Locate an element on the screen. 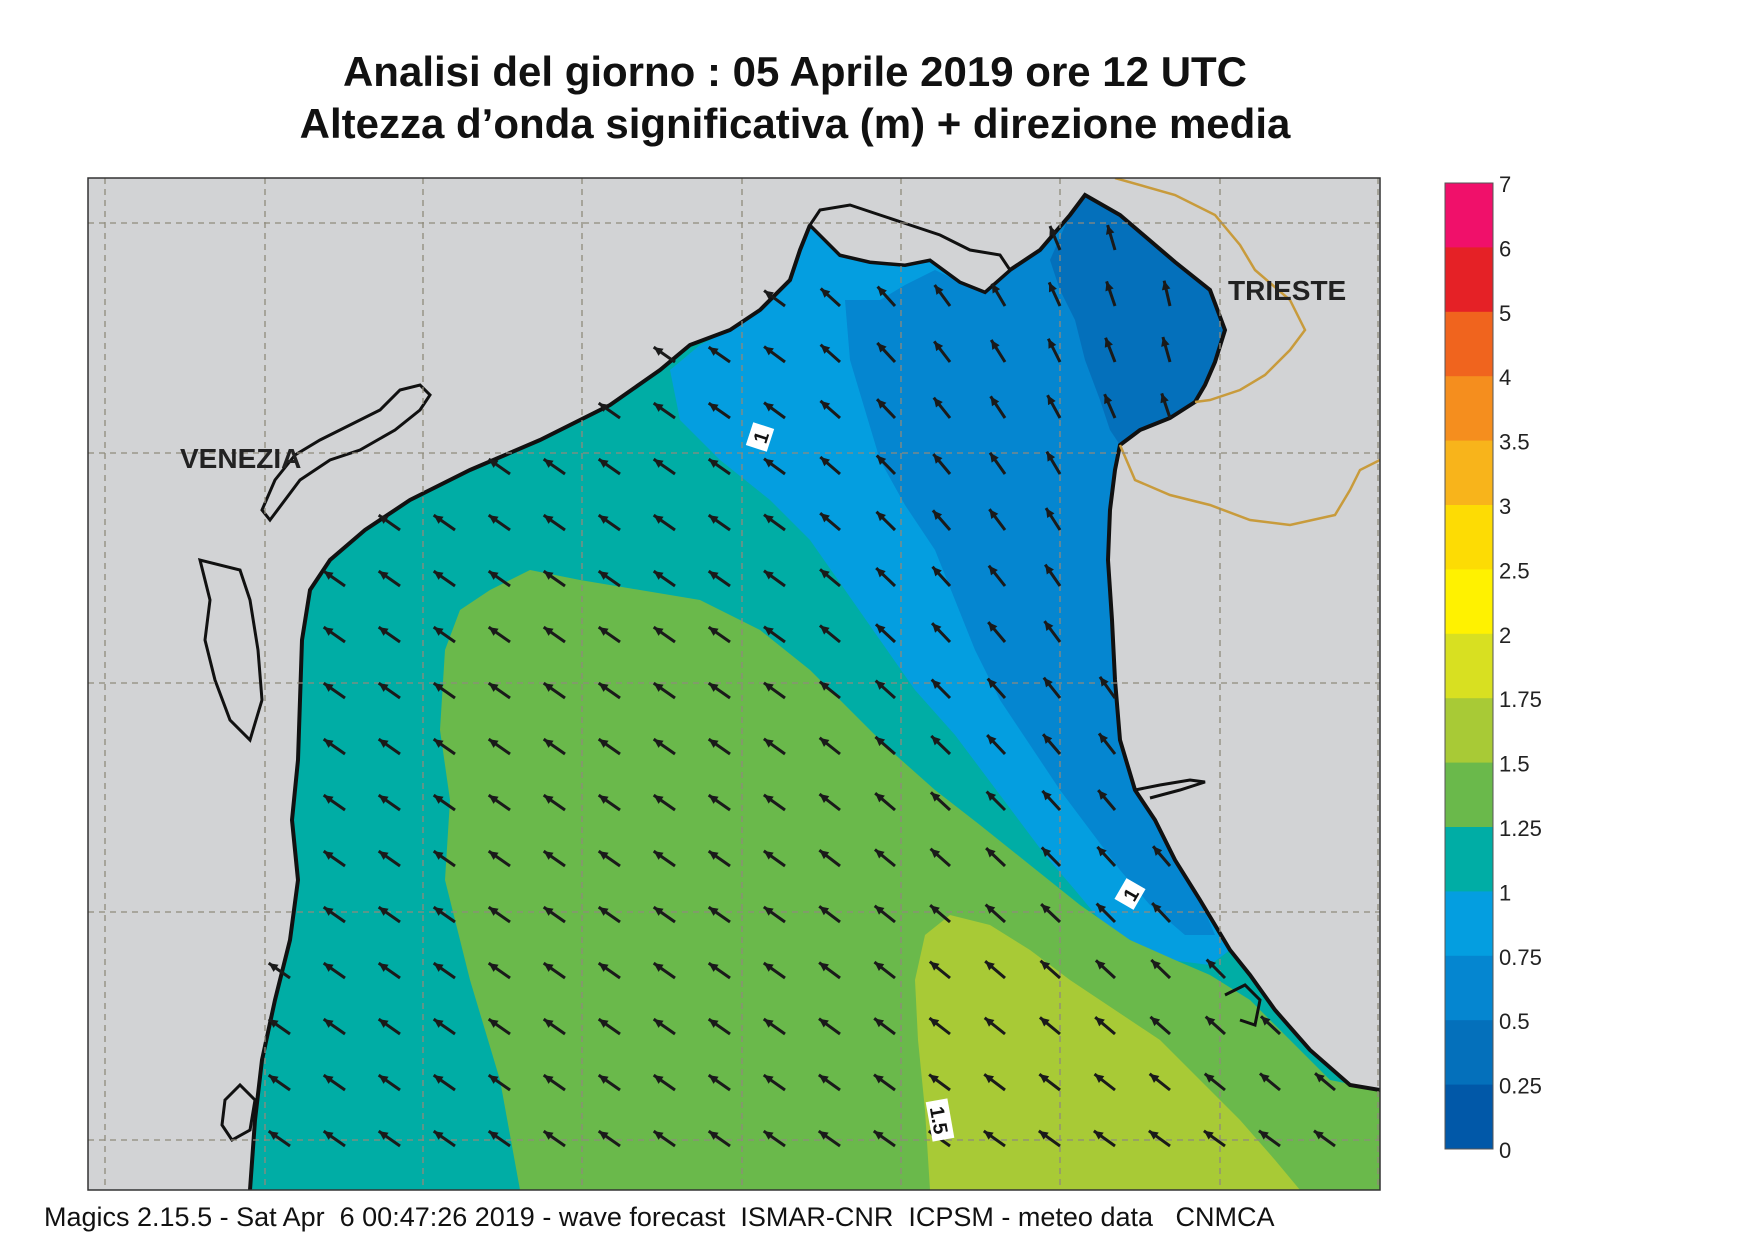  legend-tick-label: 2.5 is located at coordinates (1514, 570).